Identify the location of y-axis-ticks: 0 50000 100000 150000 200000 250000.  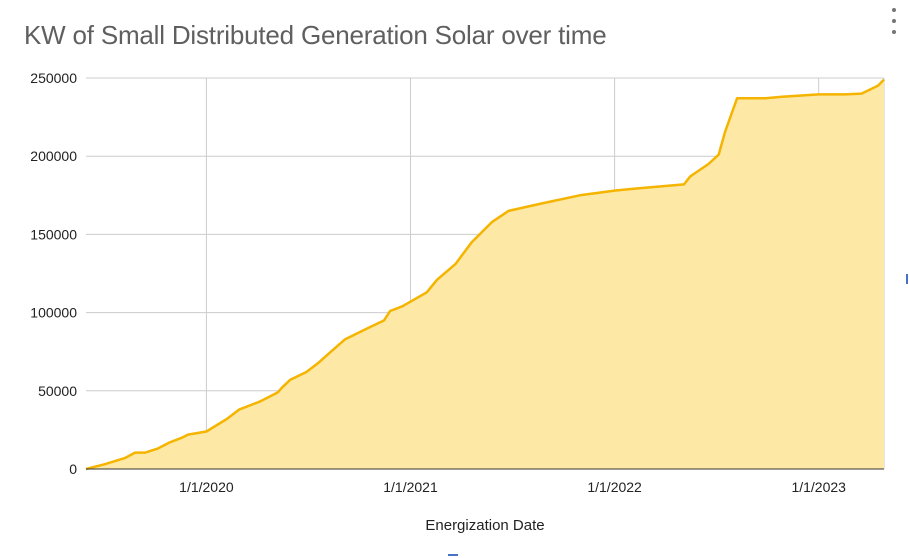
(53, 273).